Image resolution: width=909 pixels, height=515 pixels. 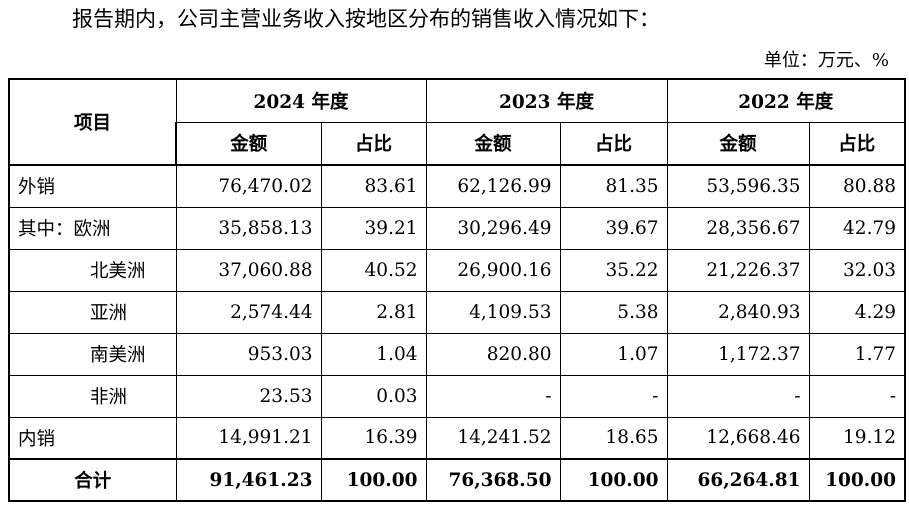 What do you see at coordinates (248, 270) in the screenshot?
I see `cell-value: 37,060.88` at bounding box center [248, 270].